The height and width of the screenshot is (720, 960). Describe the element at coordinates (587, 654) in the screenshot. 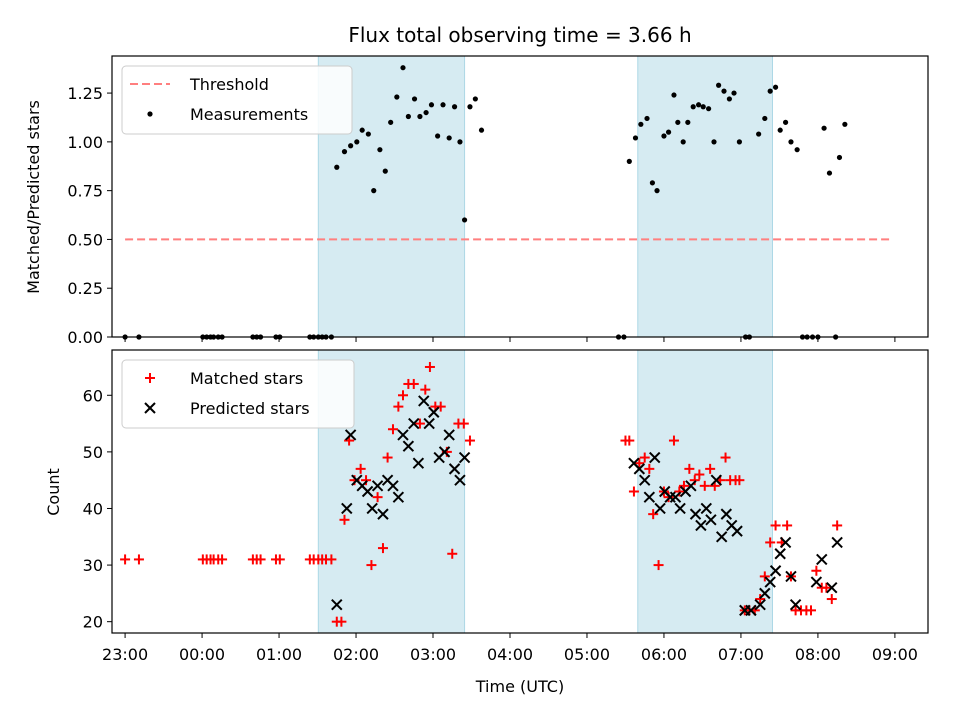

I see `x-tick-label: 05:00` at that location.